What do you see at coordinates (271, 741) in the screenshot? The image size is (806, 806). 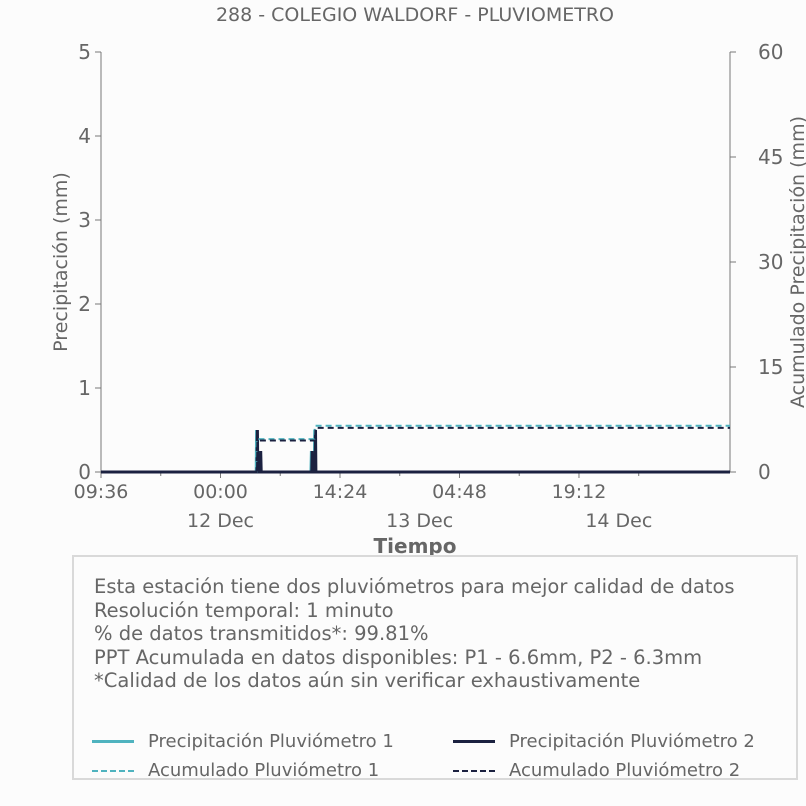 I see `legend-label: Precipitación Pluviómetro 1` at bounding box center [271, 741].